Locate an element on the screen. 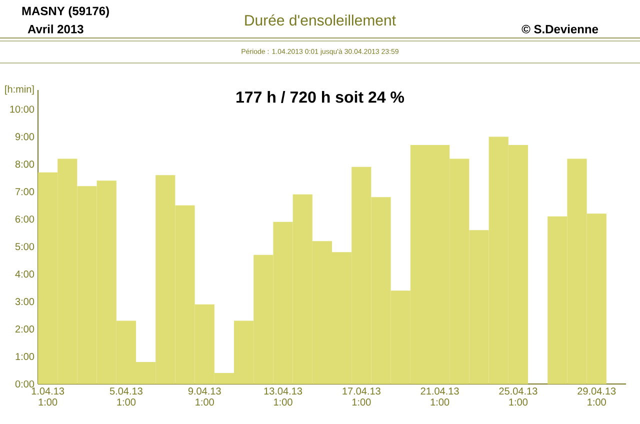 Image resolution: width=640 pixels, height=424 pixels. y-tick-label: 7:00 is located at coordinates (25, 192).